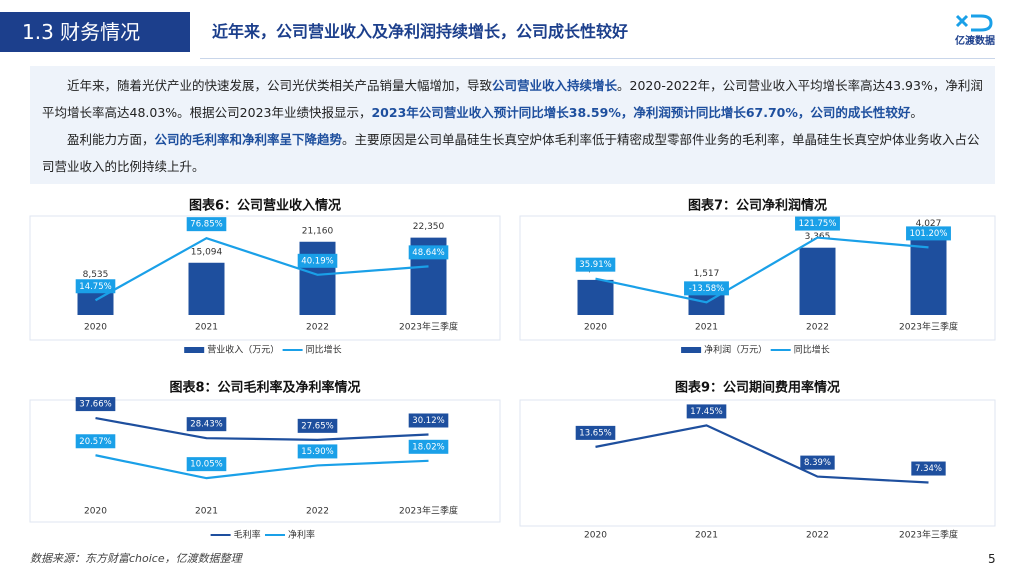 Image resolution: width=1024 pixels, height=576 pixels. I want to click on legend-label: 净利润（万元）, so click(735, 350).